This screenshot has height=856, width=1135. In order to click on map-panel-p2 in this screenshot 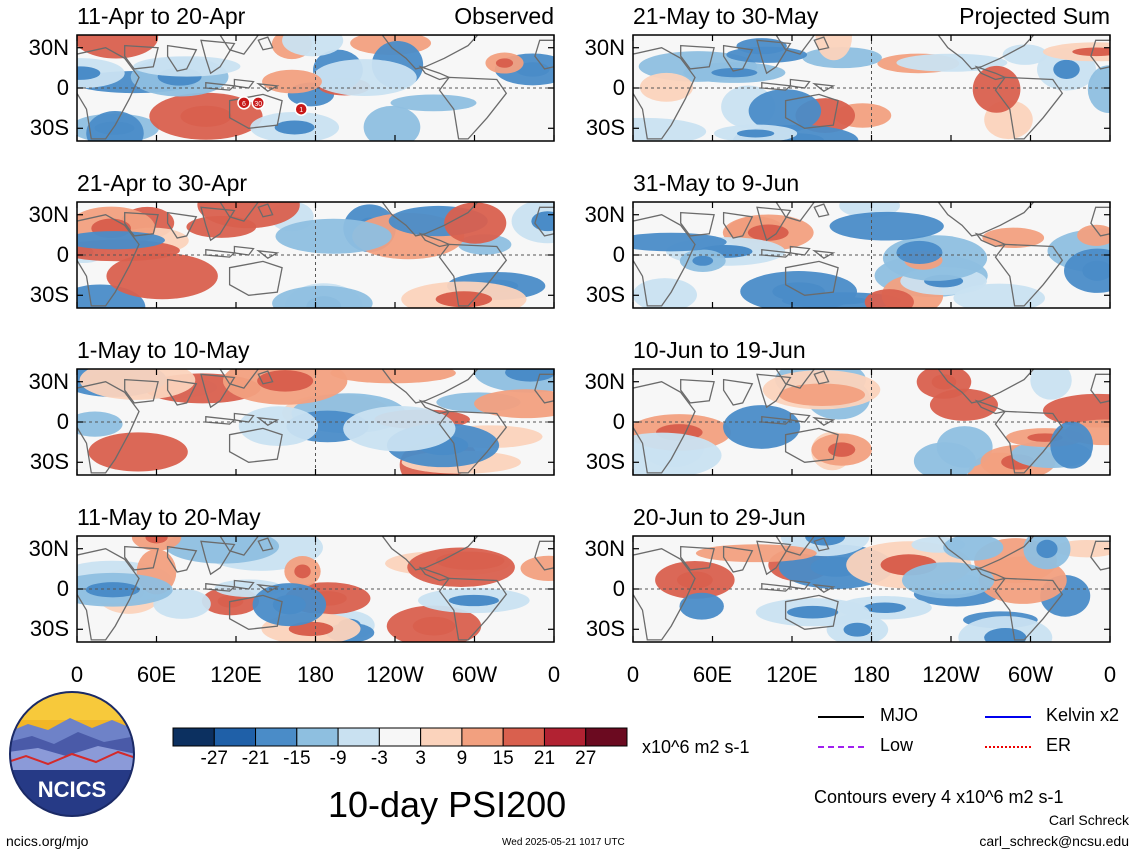, I will do `click(315, 255)`.